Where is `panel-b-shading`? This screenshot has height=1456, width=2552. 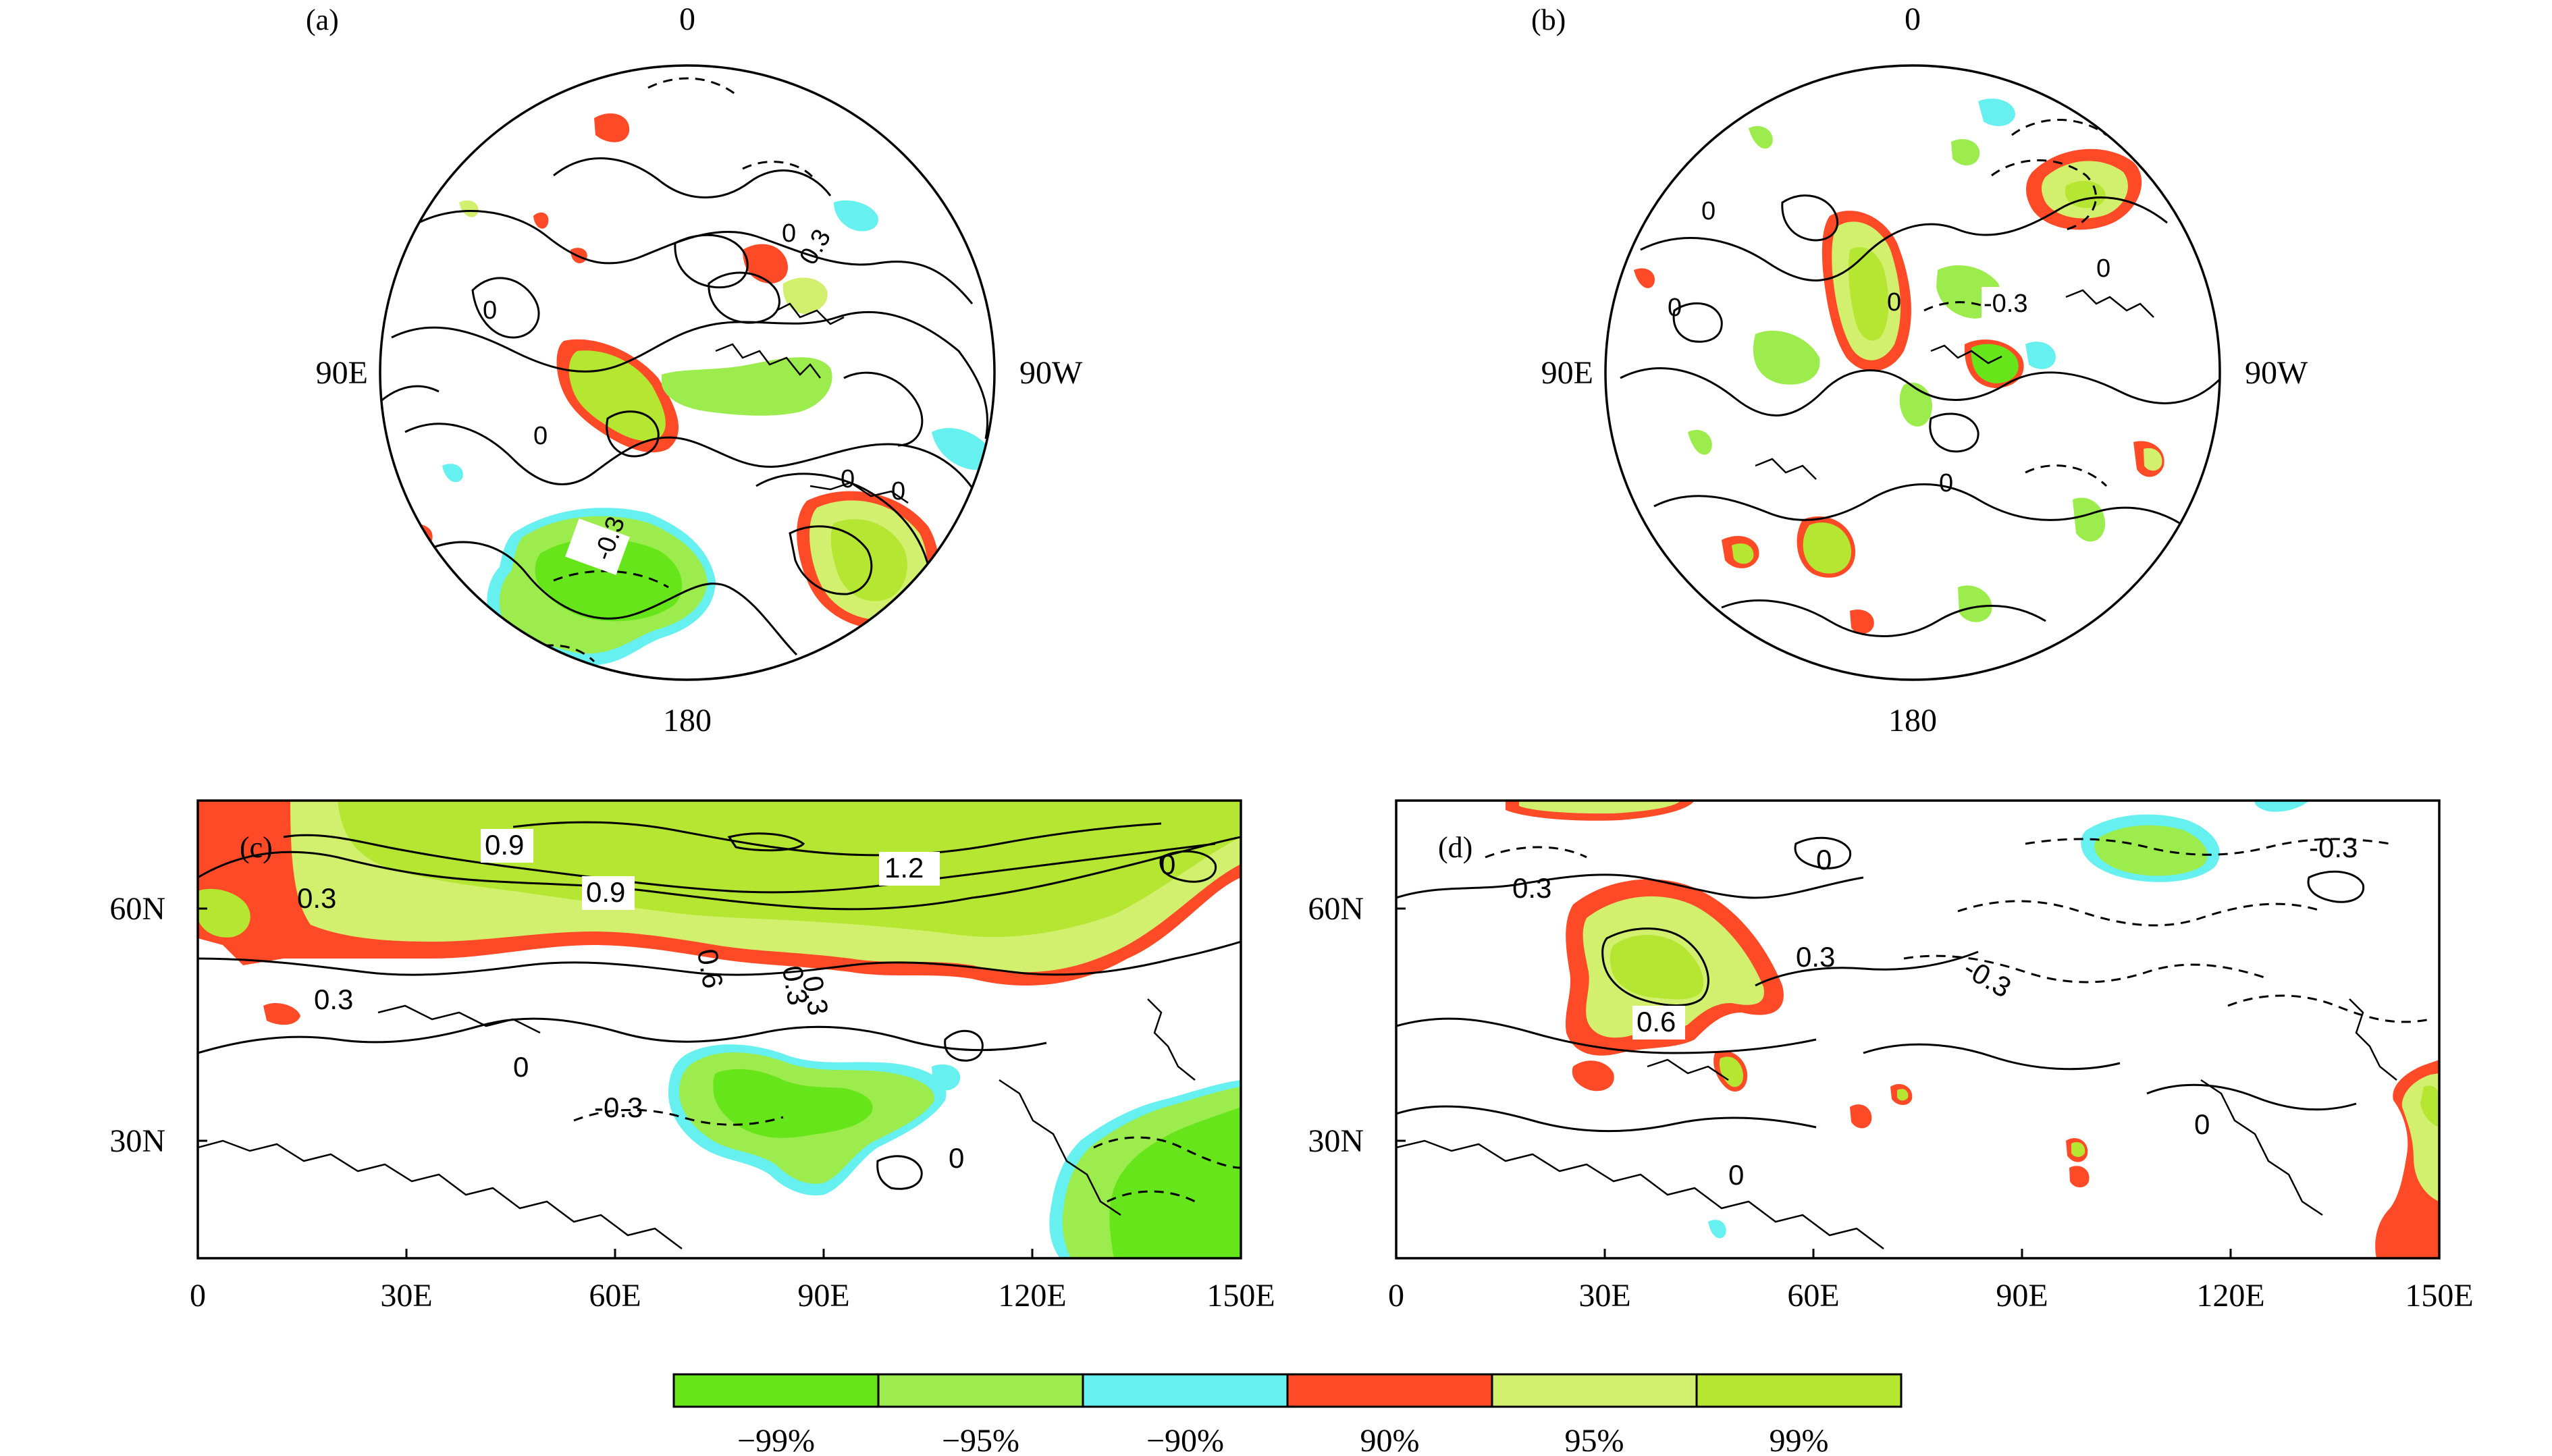 panel-b-shading is located at coordinates (1927, 390).